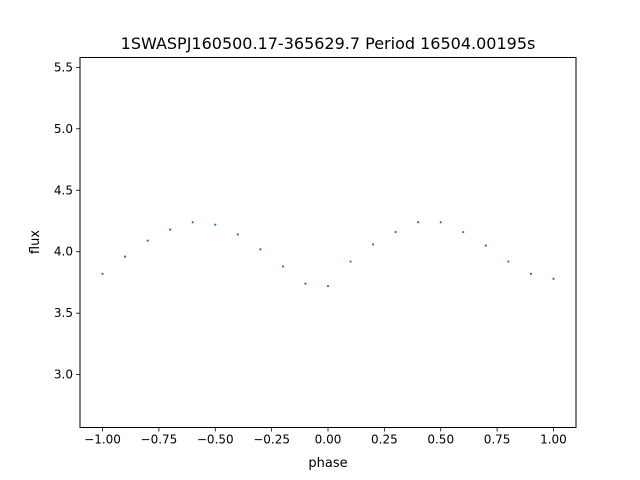 The image size is (640, 480). Describe the element at coordinates (63, 313) in the screenshot. I see `y-tick-label: 3.5` at that location.